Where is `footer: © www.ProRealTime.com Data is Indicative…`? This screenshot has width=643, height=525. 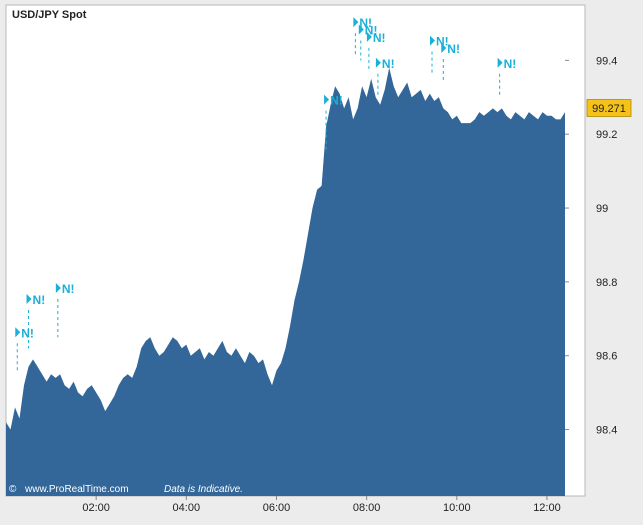
footer: © www.ProRealTime.com Data is Indicative… is located at coordinates (126, 489).